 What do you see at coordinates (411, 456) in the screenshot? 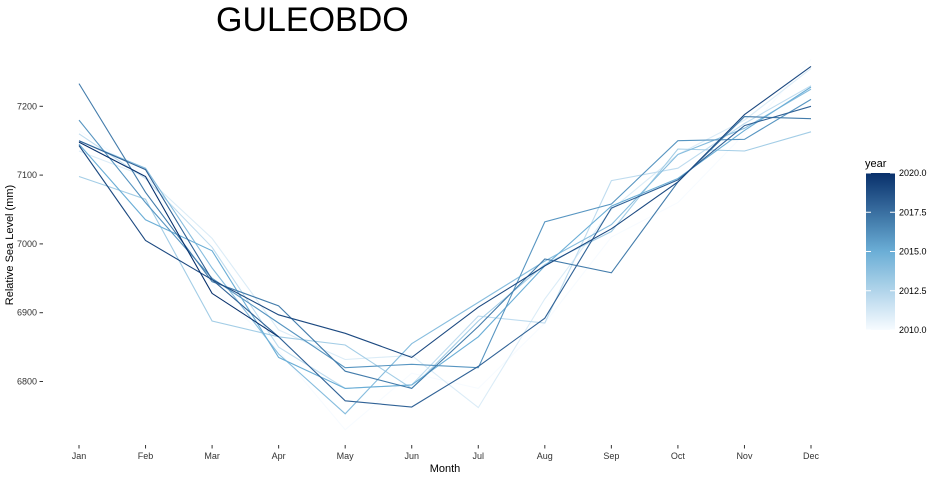
I see `x-tick-label: Jun` at bounding box center [411, 456].